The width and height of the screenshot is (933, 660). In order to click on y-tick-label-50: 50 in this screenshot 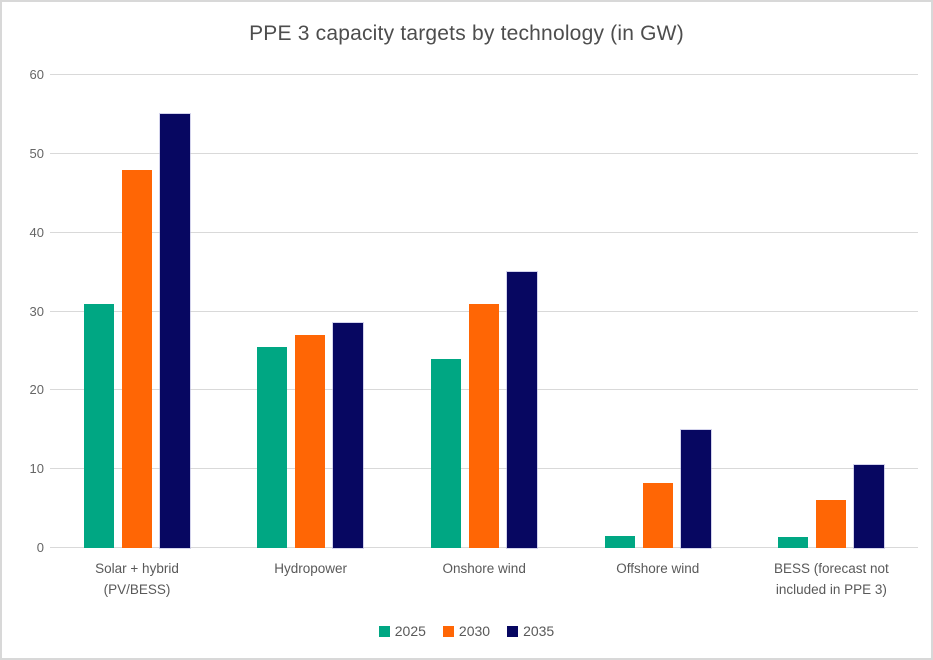, I will do `click(36, 153)`.